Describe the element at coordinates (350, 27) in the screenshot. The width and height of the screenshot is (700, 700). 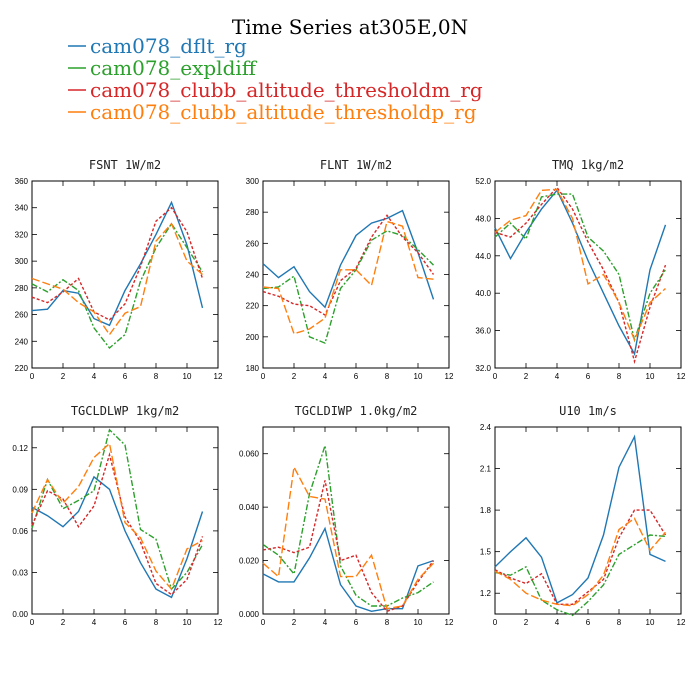
I see `figure-title: Time Series at305E,0N` at that location.